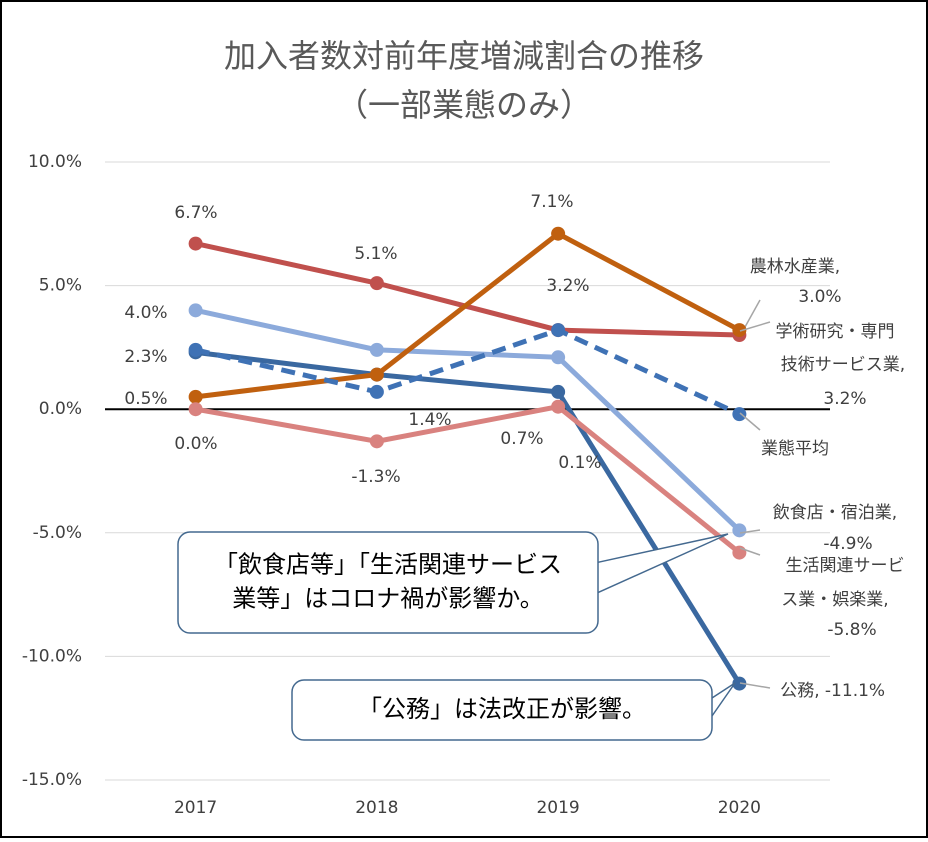 This screenshot has height=842, width=928. I want to click on data-label: 5.1%, so click(375, 254).